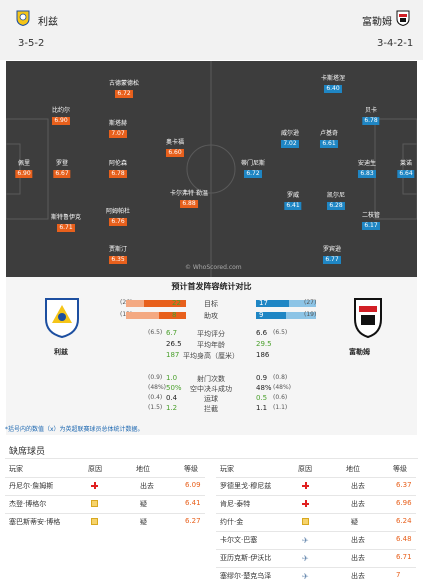 This screenshot has height=584, width=423. I want to click on home-player: 贾斯汀 6.35, so click(118, 255).